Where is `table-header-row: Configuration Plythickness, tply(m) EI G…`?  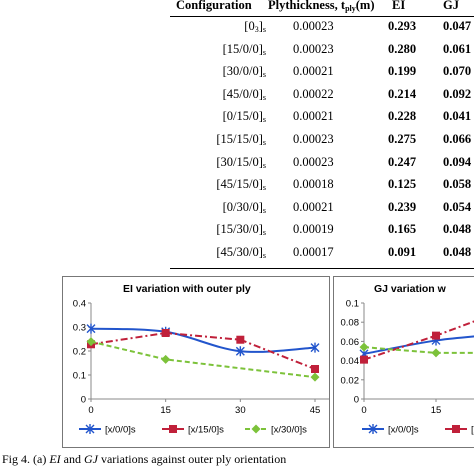
table-header-row: Configuration Plythickness, tply(m) EI G… is located at coordinates (237, 10).